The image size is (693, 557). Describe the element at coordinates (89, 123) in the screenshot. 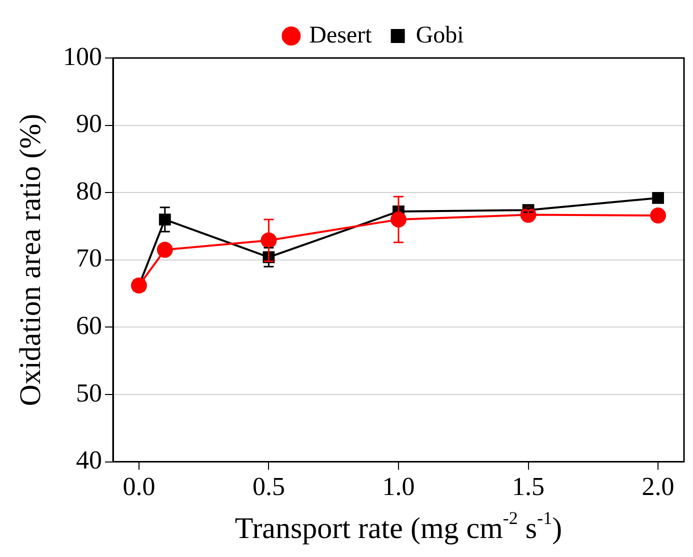

I see `y-tick-label: 90` at that location.